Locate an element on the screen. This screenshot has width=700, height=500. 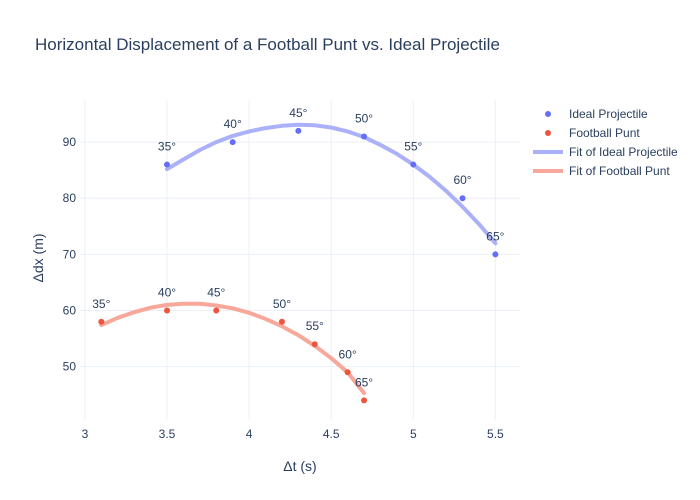
y-ticks: 50 60 70 80 90 is located at coordinates (70, 254).